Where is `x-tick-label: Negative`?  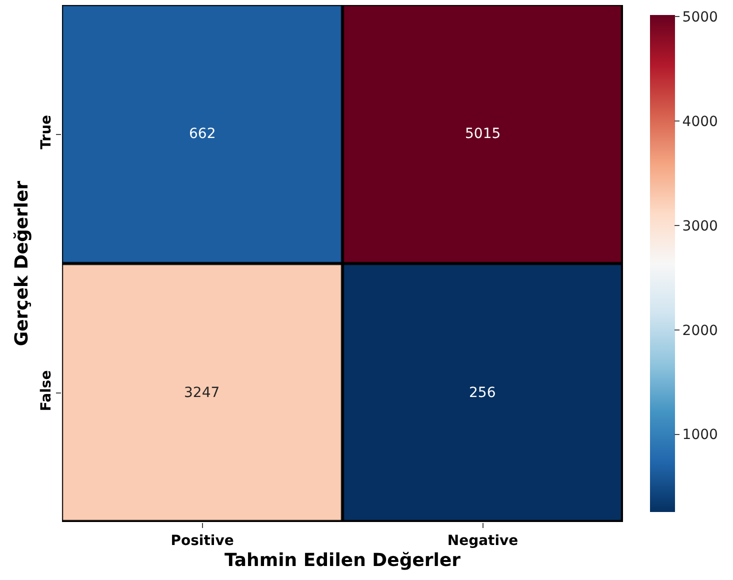 x-tick-label: Negative is located at coordinates (482, 540).